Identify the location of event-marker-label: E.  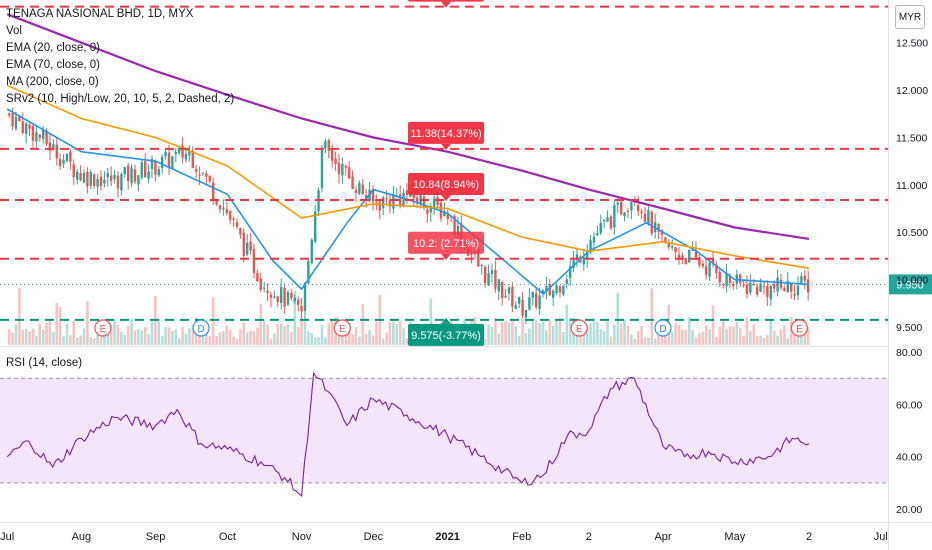
(799, 329).